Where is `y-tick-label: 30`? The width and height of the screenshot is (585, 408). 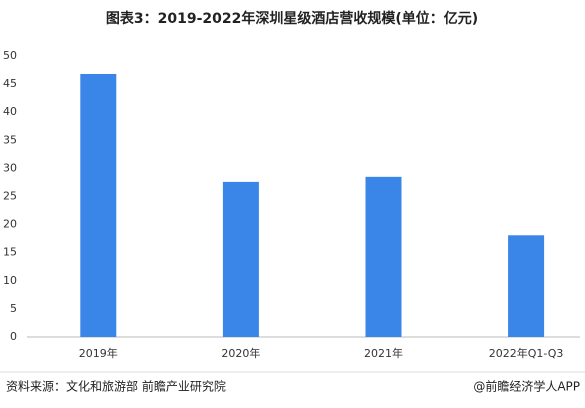 y-tick-label: 30 is located at coordinates (10, 167).